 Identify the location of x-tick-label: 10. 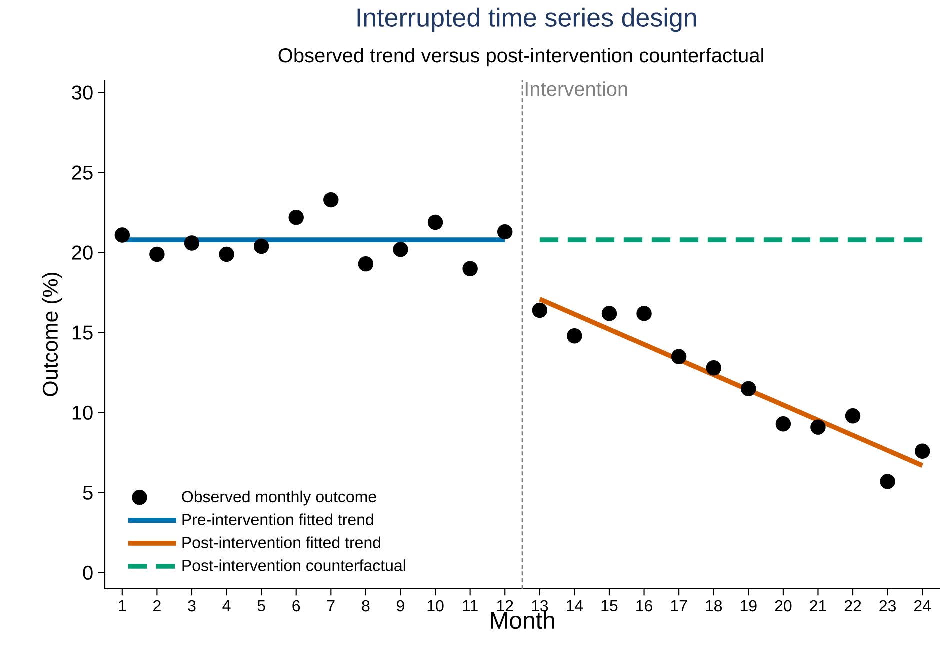
(436, 606).